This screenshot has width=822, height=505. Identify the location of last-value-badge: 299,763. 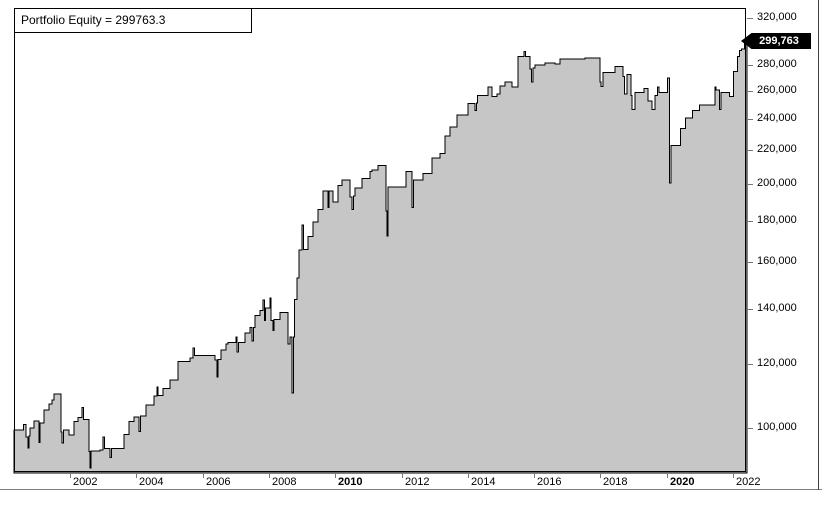
(776, 41).